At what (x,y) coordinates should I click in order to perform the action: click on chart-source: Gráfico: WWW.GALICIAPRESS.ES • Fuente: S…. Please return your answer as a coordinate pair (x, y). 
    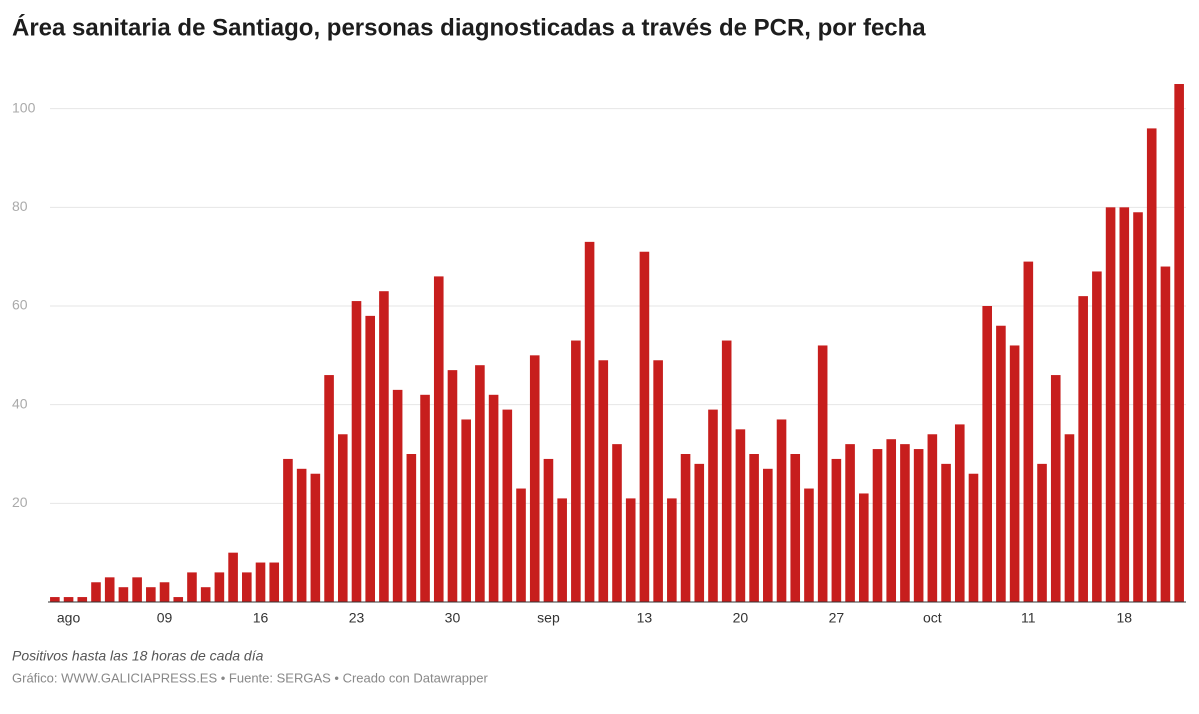
    Looking at the image, I should click on (250, 677).